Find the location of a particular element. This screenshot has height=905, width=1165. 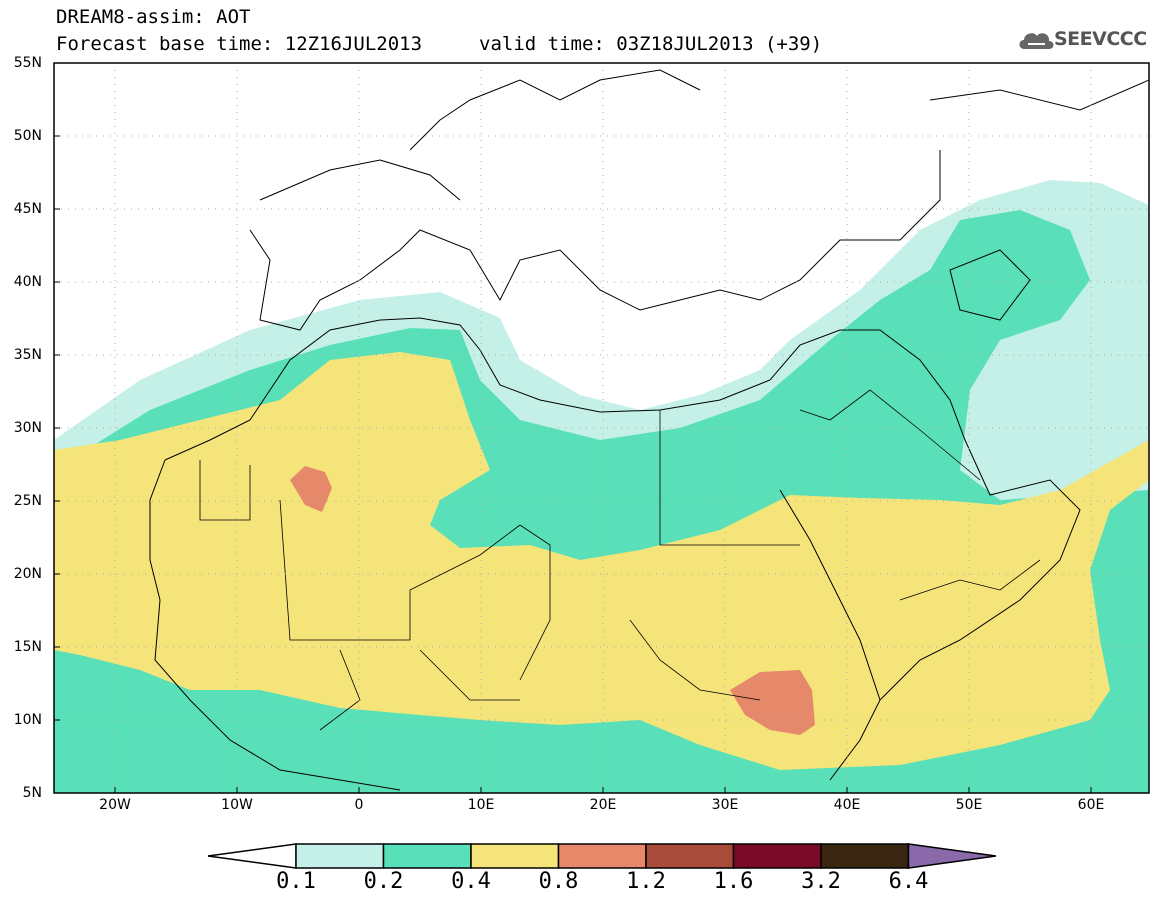

lon-label: 0 is located at coordinates (359, 805).